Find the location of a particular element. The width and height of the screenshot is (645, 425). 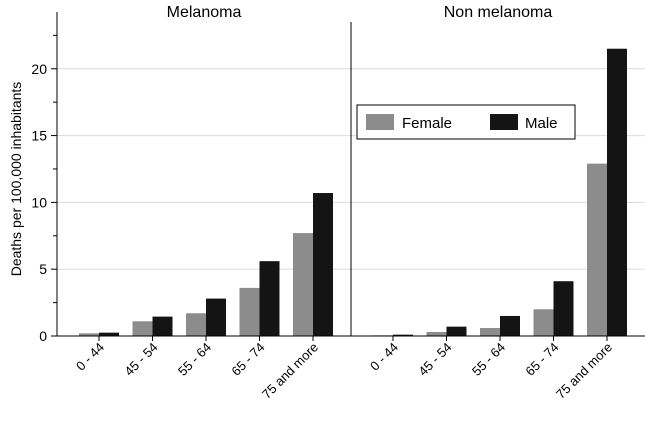

legend-swatch-male is located at coordinates (504, 122).